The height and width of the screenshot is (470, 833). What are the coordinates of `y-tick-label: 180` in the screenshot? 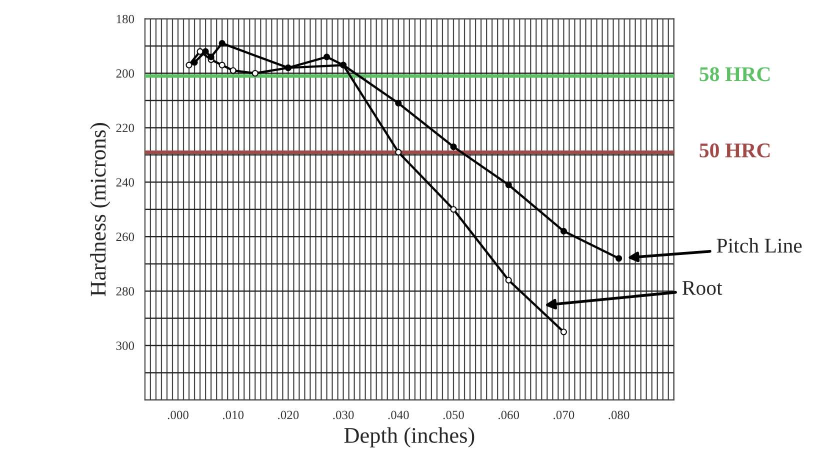 It's located at (125, 19).